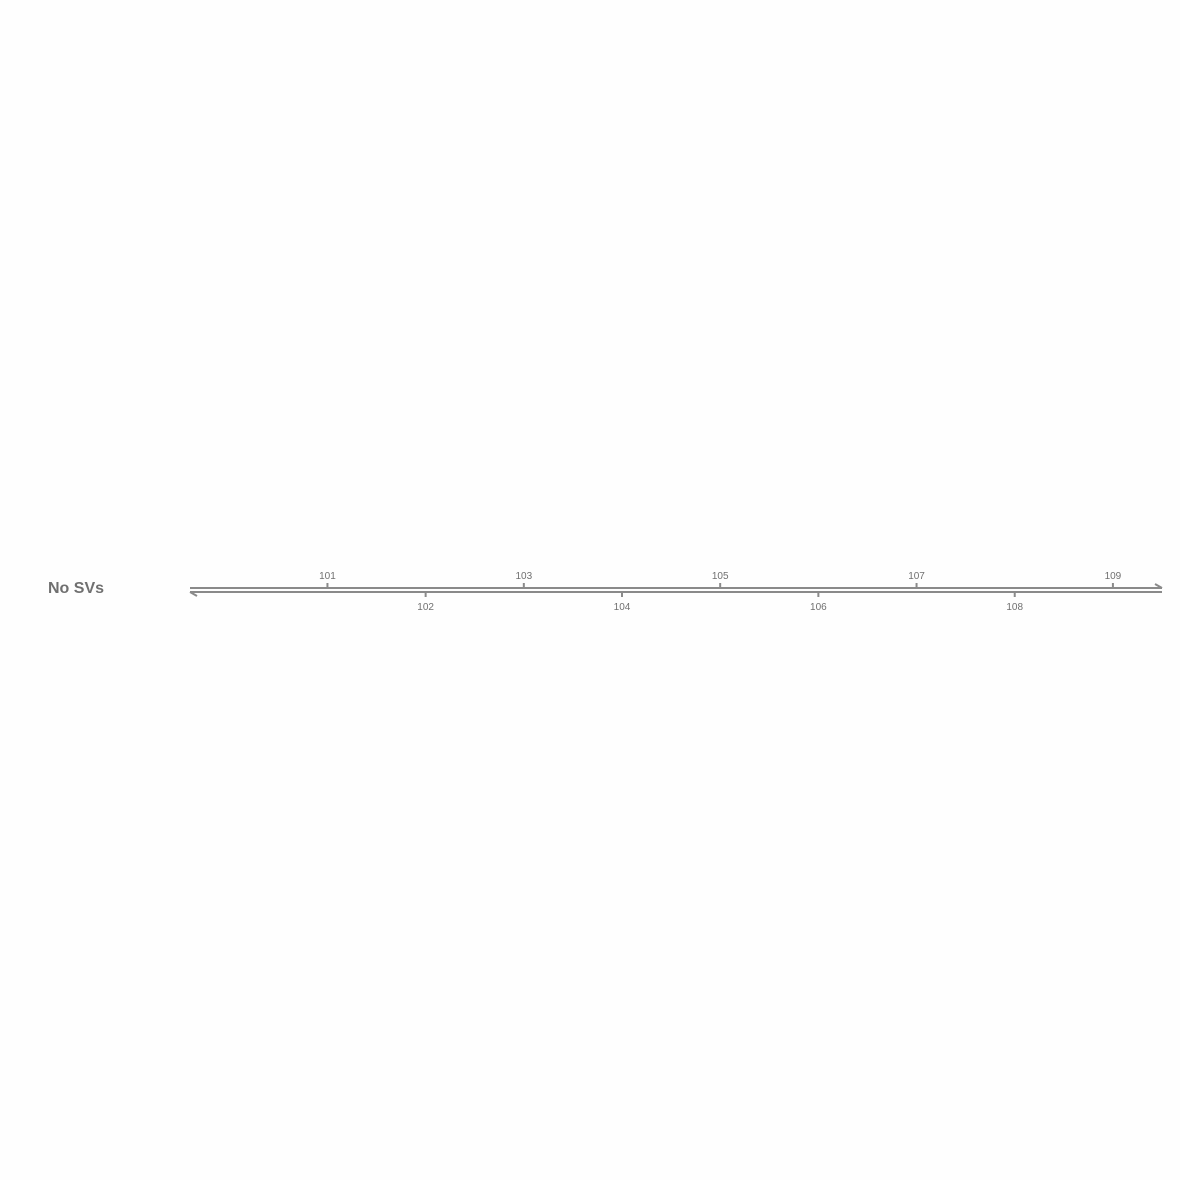 The image size is (1180, 1180). I want to click on tick-label-top-109: 109, so click(1113, 576).